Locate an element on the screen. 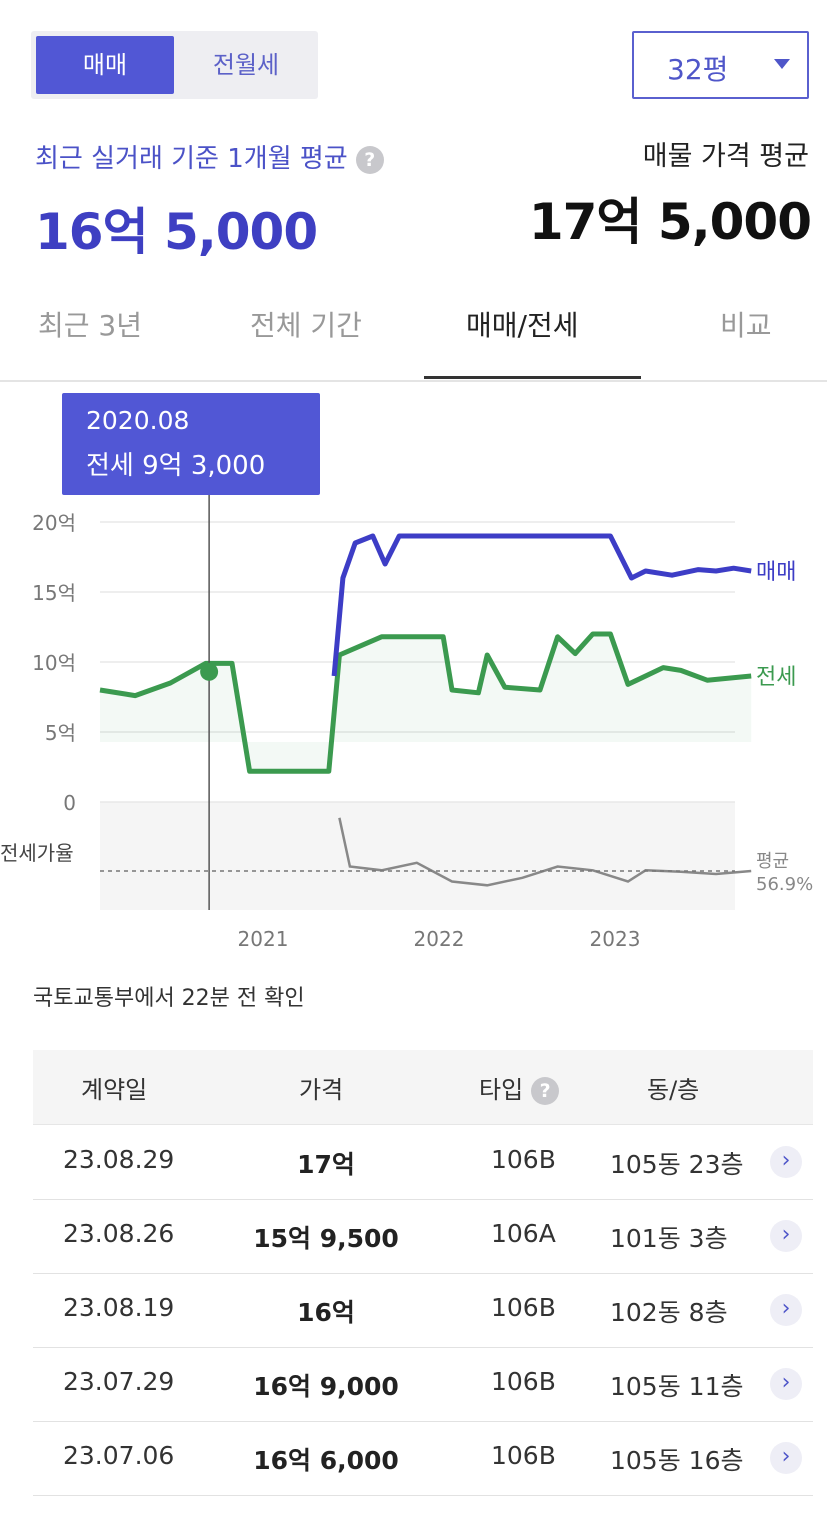 The image size is (827, 1515). recent-average-label-text: 최근 실거래 기준 1개월 평균 is located at coordinates (191, 159).